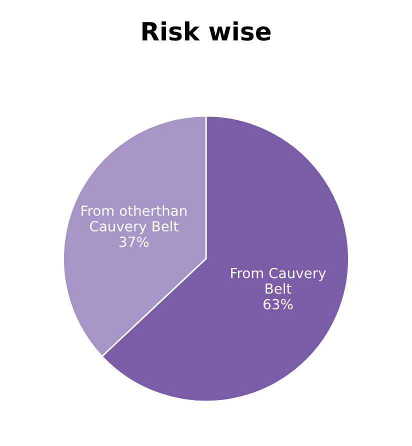 The width and height of the screenshot is (412, 446). I want to click on data-label: 37%, so click(134, 242).